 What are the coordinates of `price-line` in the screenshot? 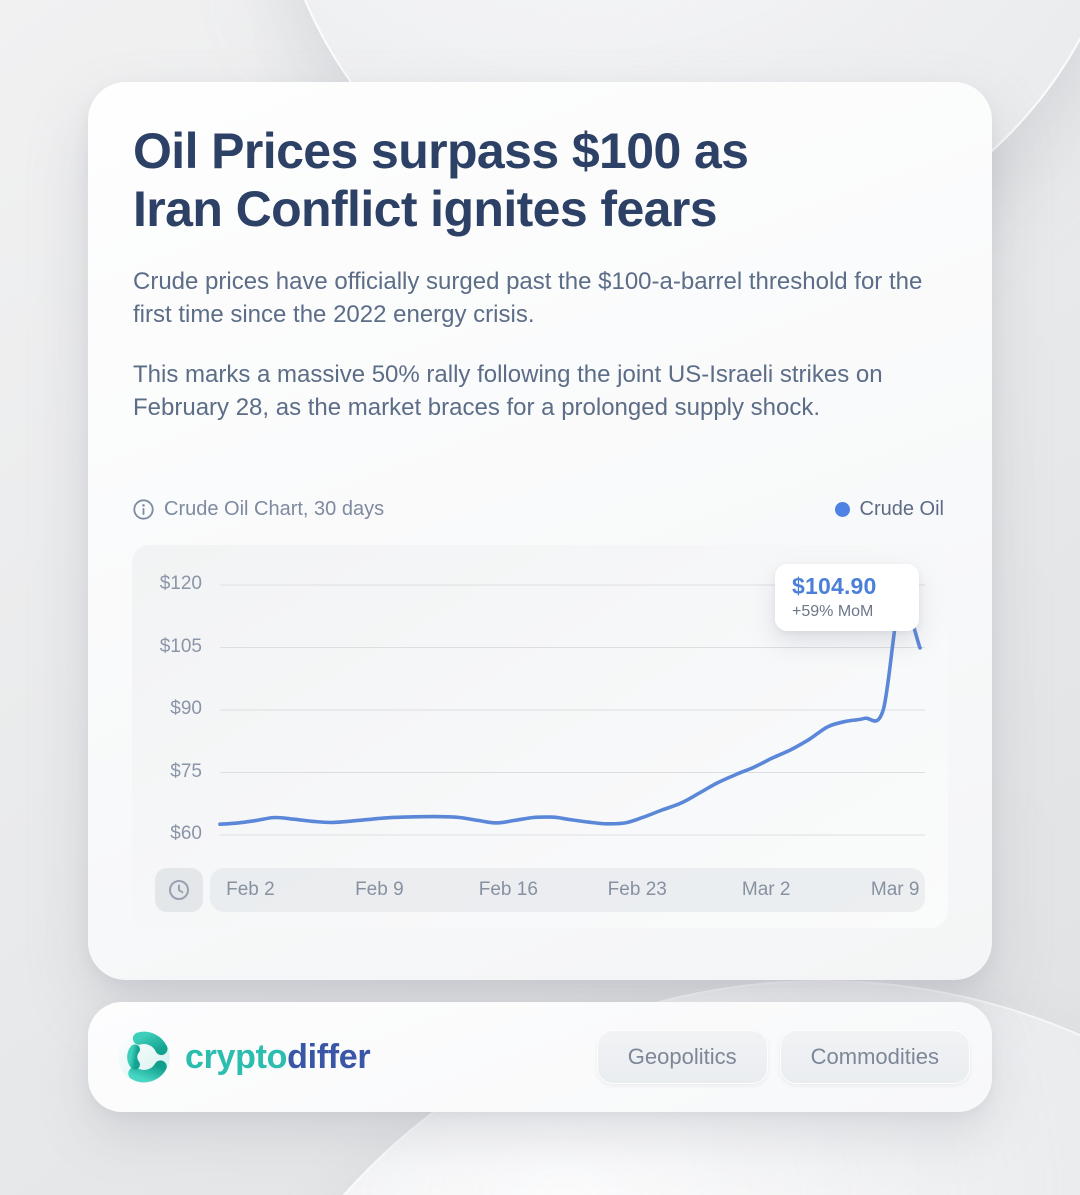 It's located at (570, 711).